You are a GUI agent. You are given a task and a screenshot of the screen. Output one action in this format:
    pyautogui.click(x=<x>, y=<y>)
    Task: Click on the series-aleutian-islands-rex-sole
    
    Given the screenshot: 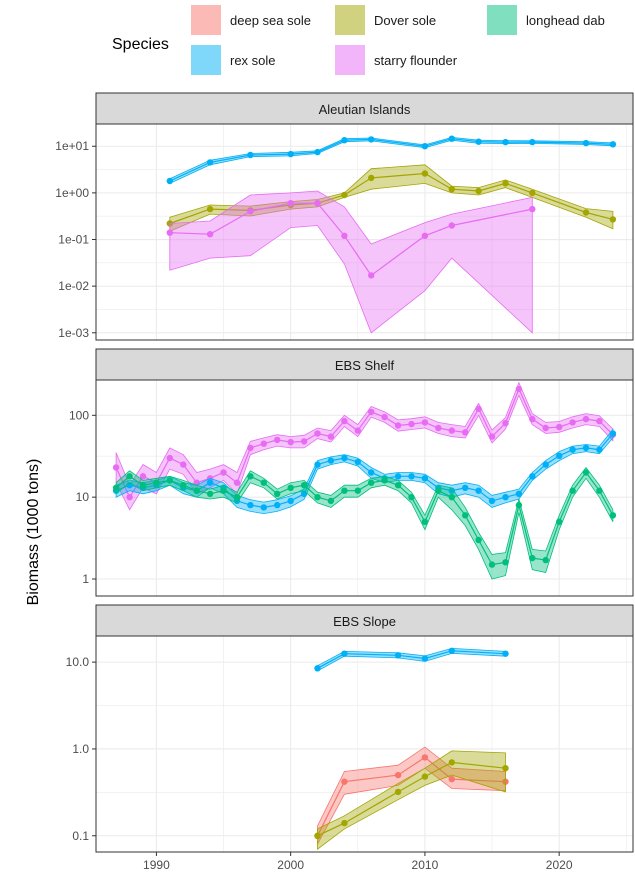 What is the action you would take?
    pyautogui.click(x=391, y=160)
    